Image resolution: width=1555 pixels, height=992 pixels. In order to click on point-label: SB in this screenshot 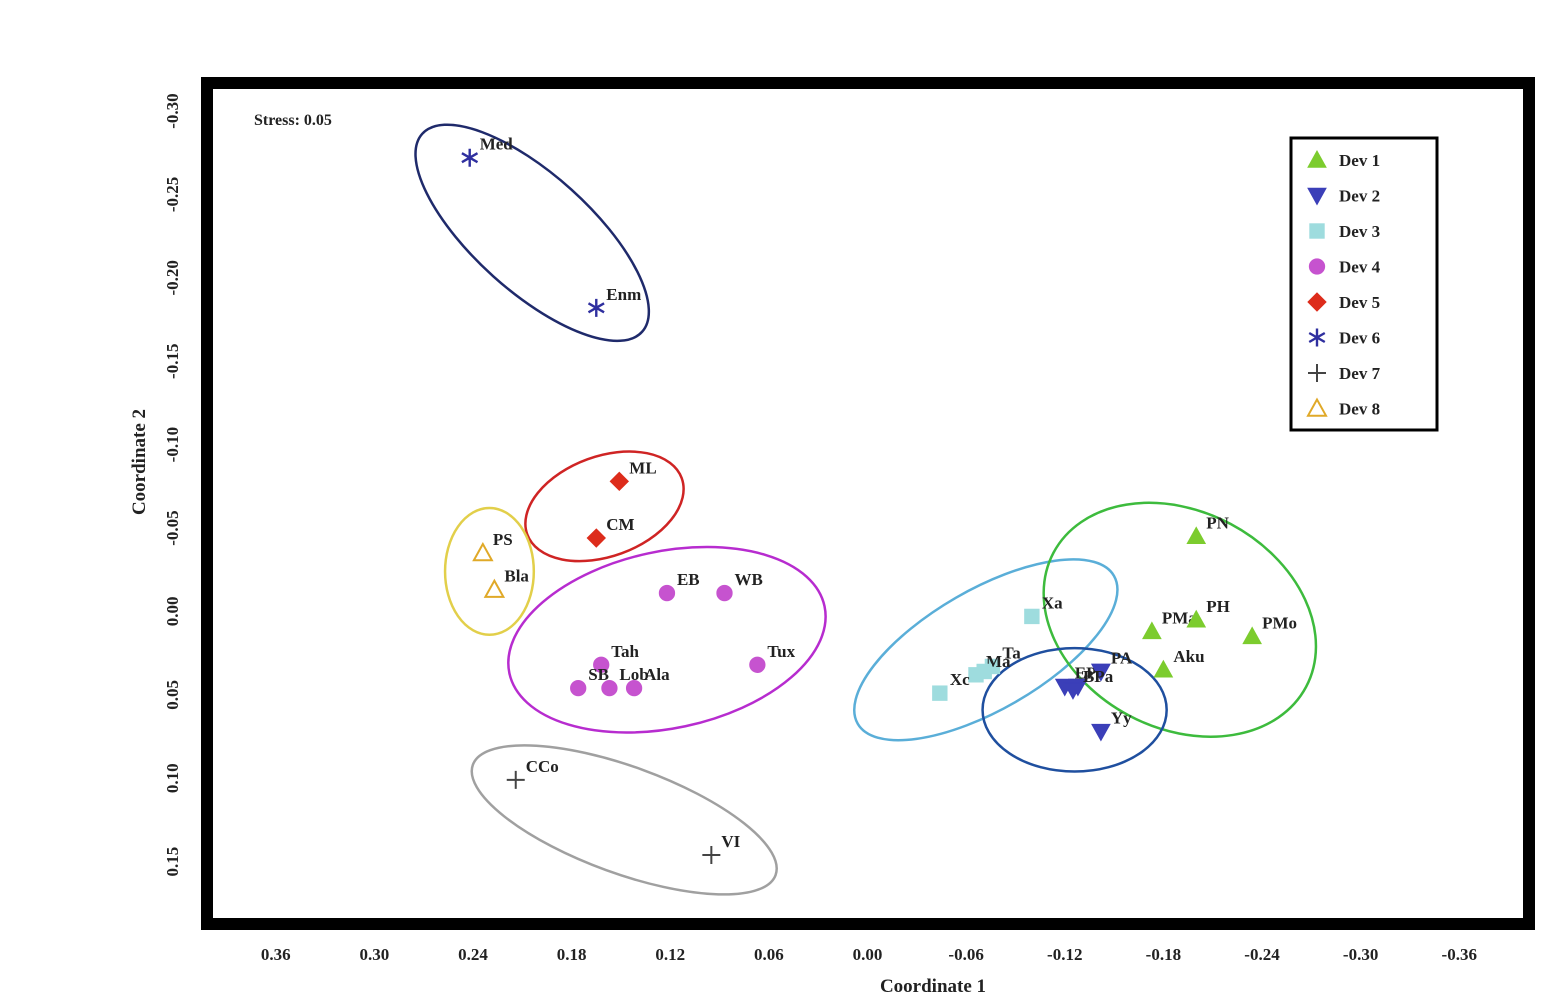, I will do `click(598, 674)`.